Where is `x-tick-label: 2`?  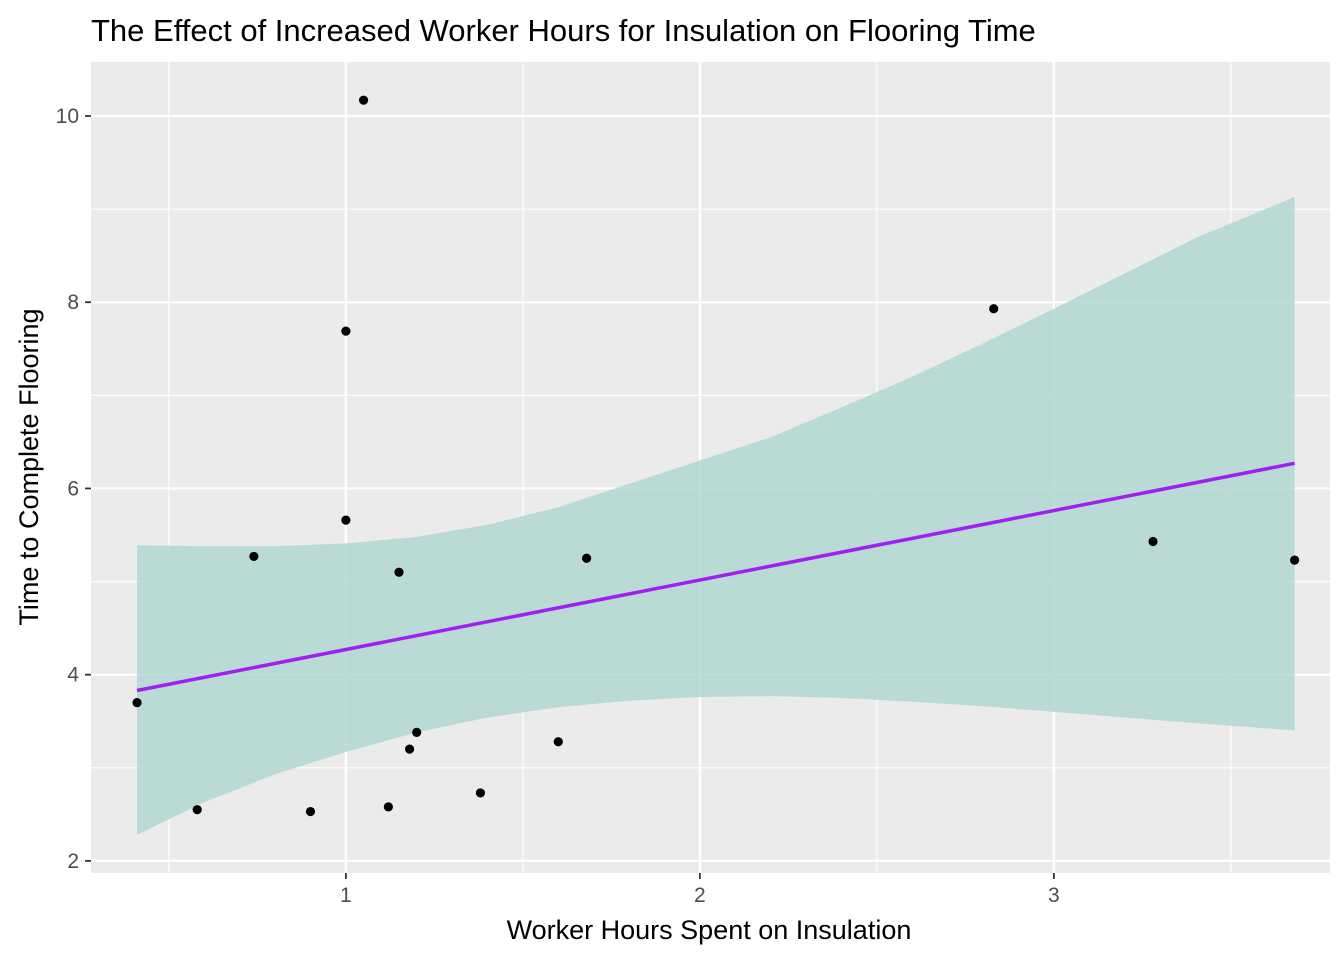 x-tick-label: 2 is located at coordinates (700, 895).